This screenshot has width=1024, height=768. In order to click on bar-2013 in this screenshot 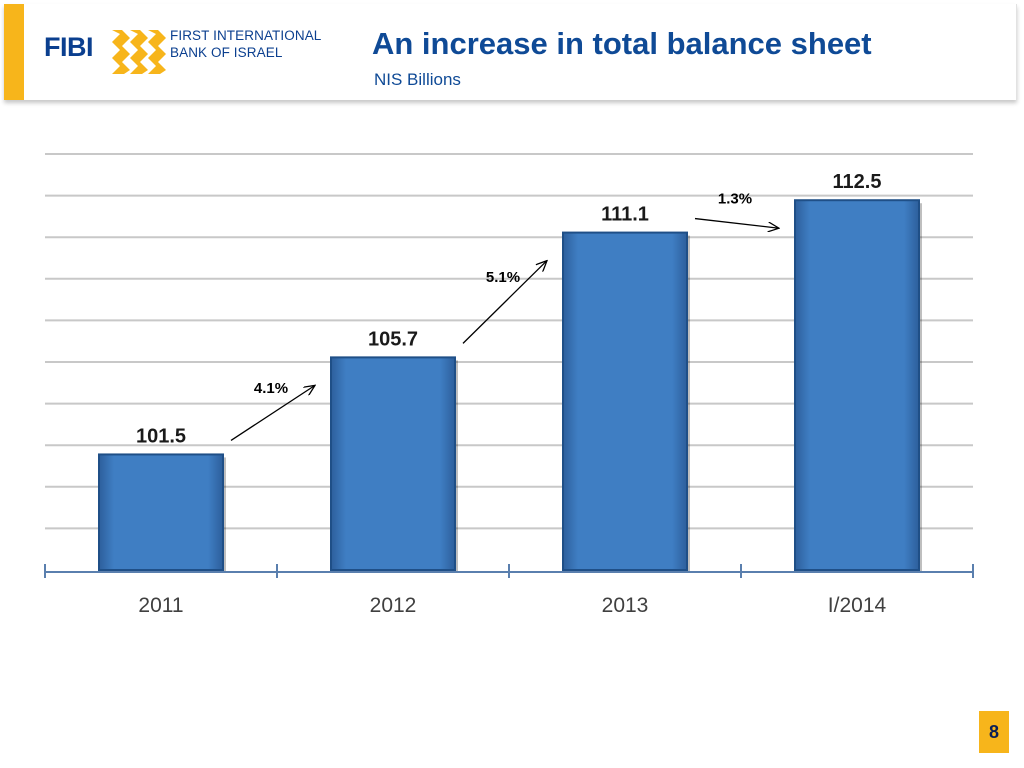, I will do `click(625, 401)`.